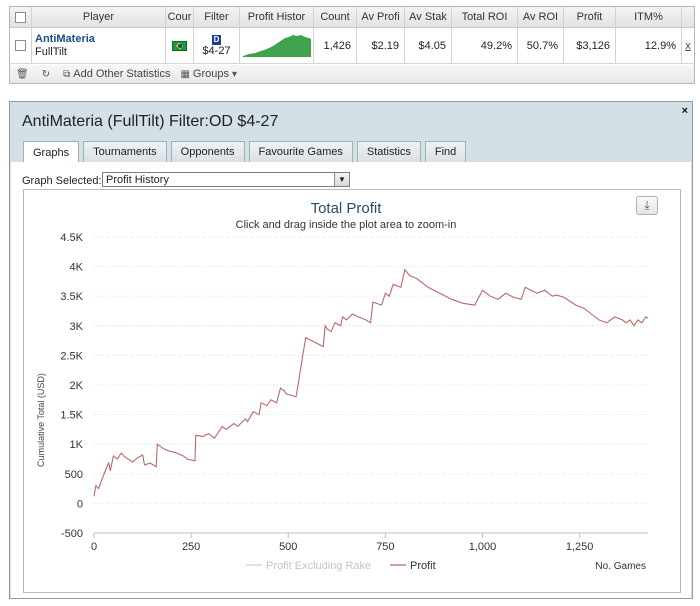 The width and height of the screenshot is (700, 606). I want to click on header-profit: Profit, so click(590, 17).